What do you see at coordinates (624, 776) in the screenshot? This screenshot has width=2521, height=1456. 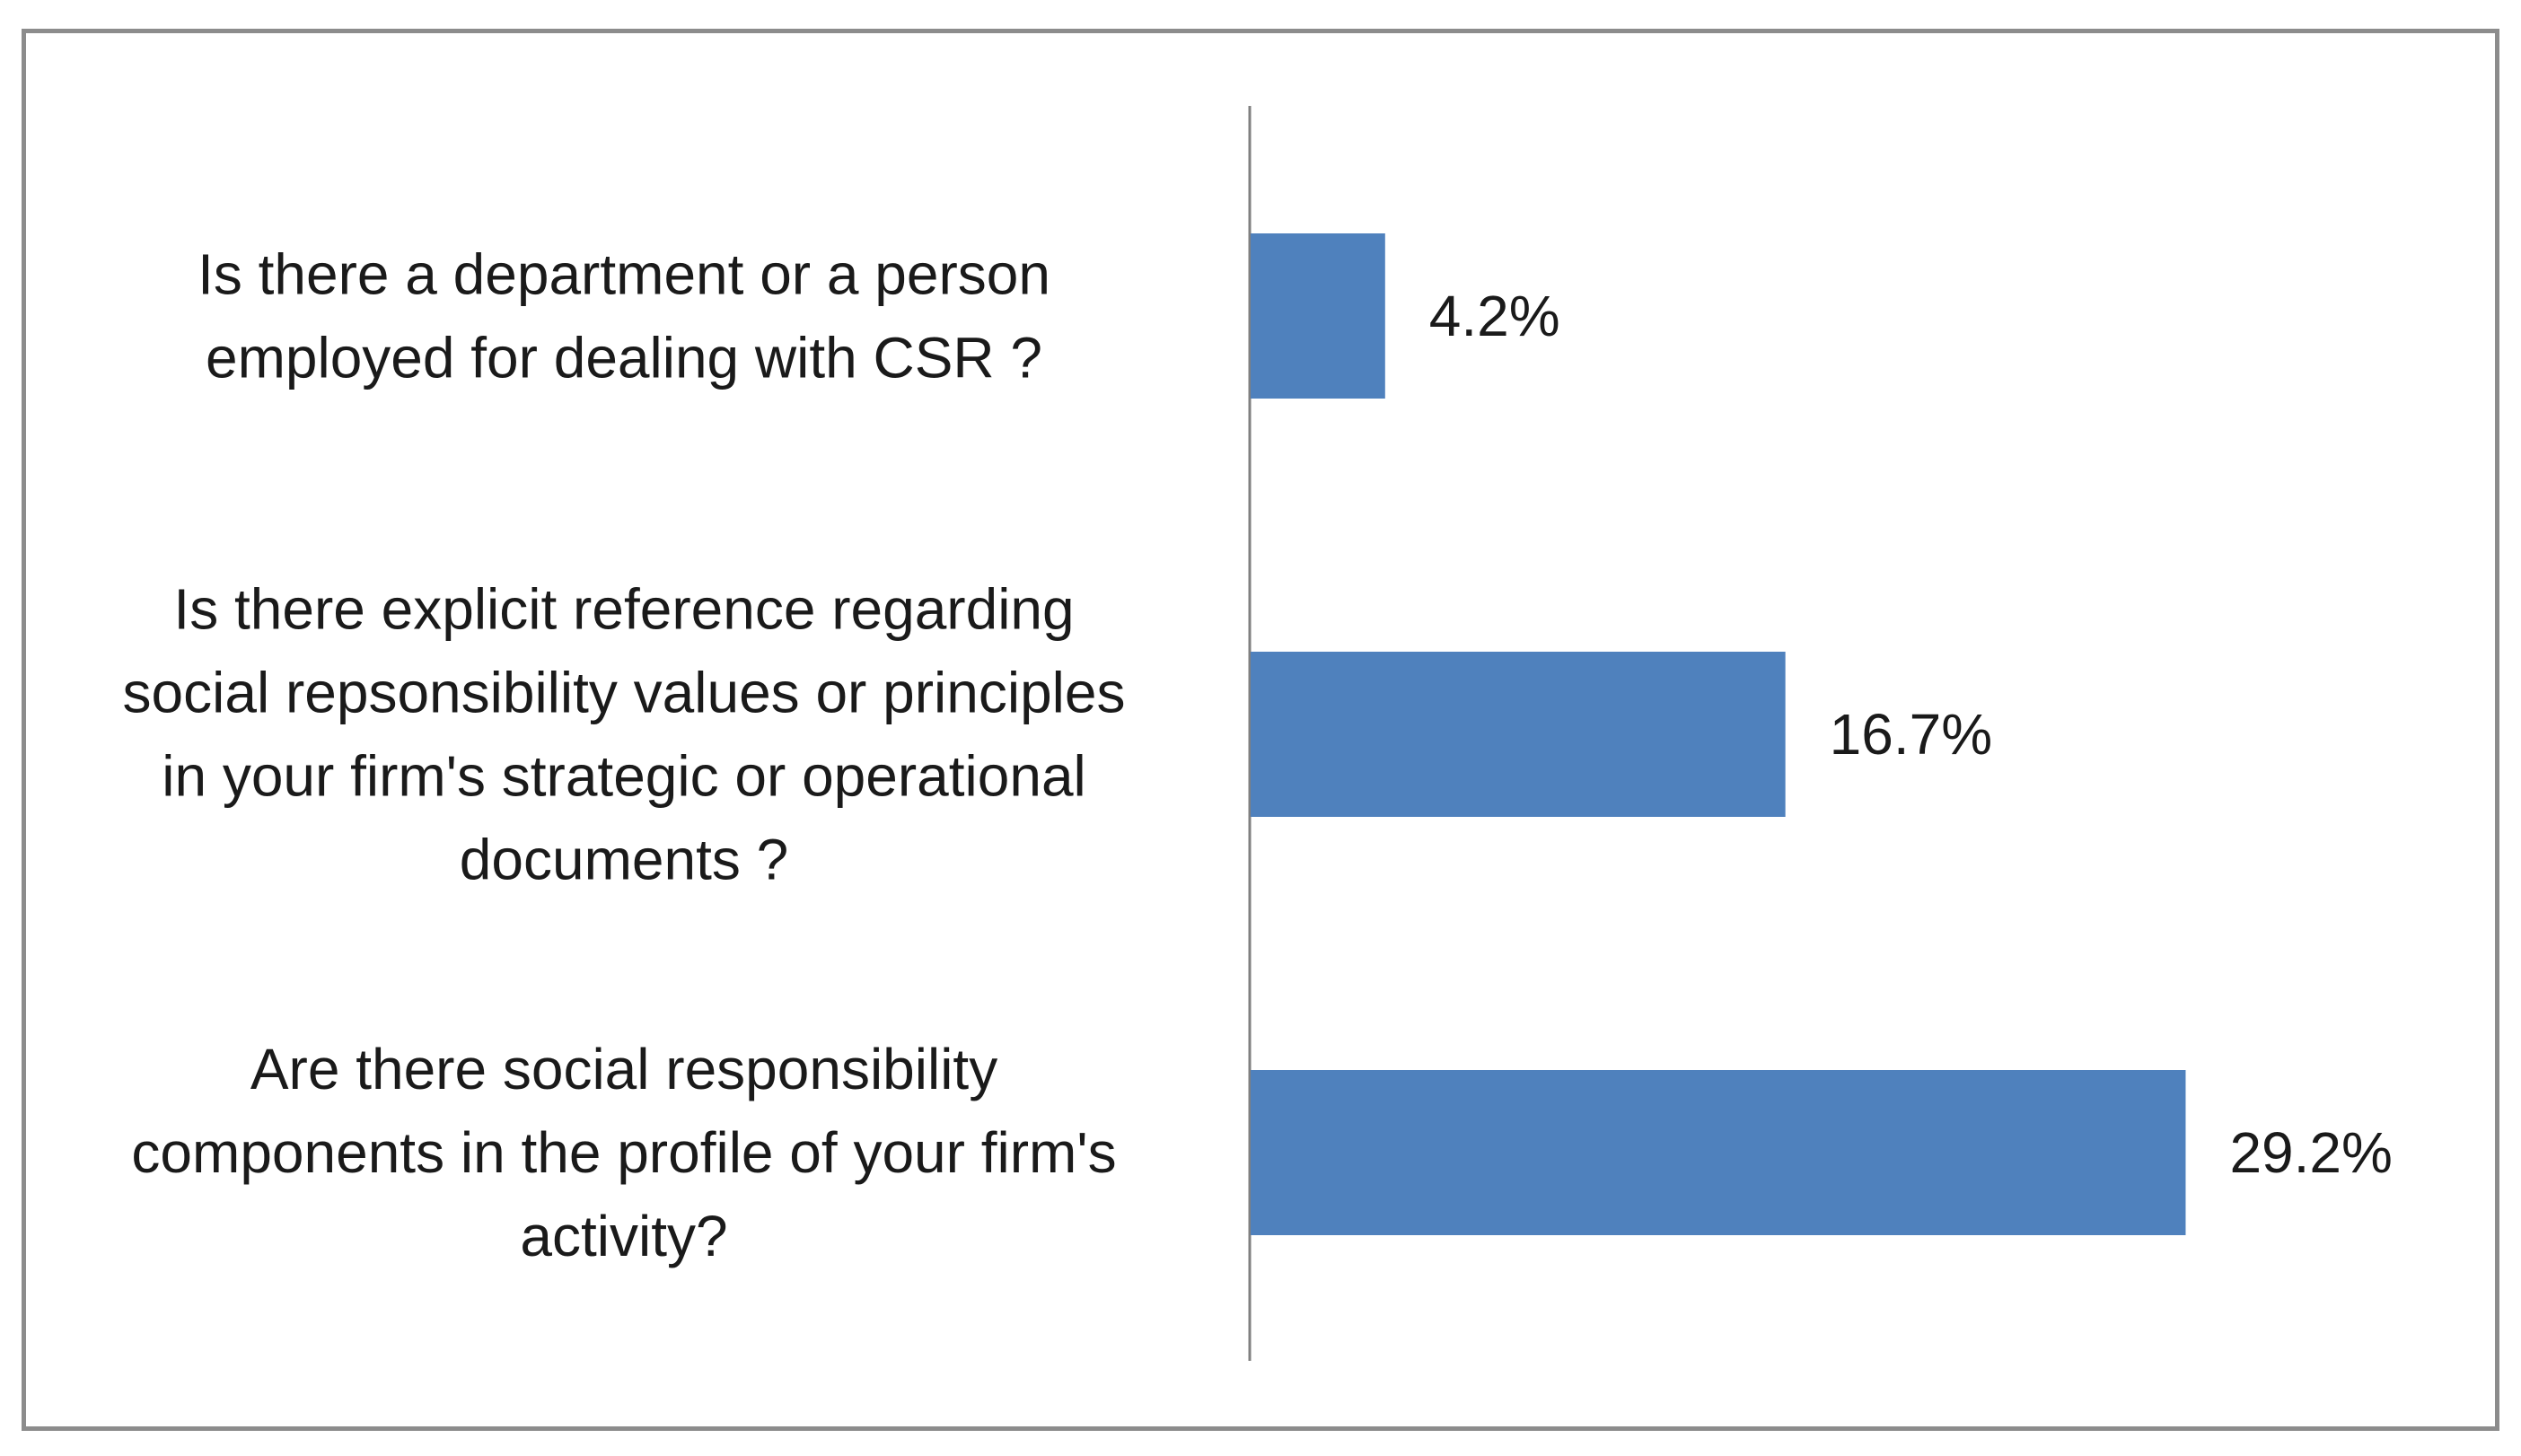 I see `category-label-line: in your firm's strategic or operational` at bounding box center [624, 776].